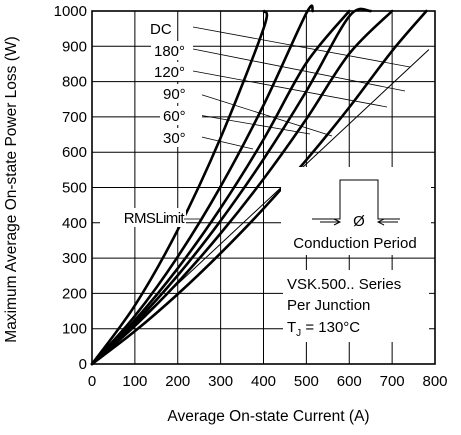  I want to click on x-tick-label: 400, so click(263, 381).